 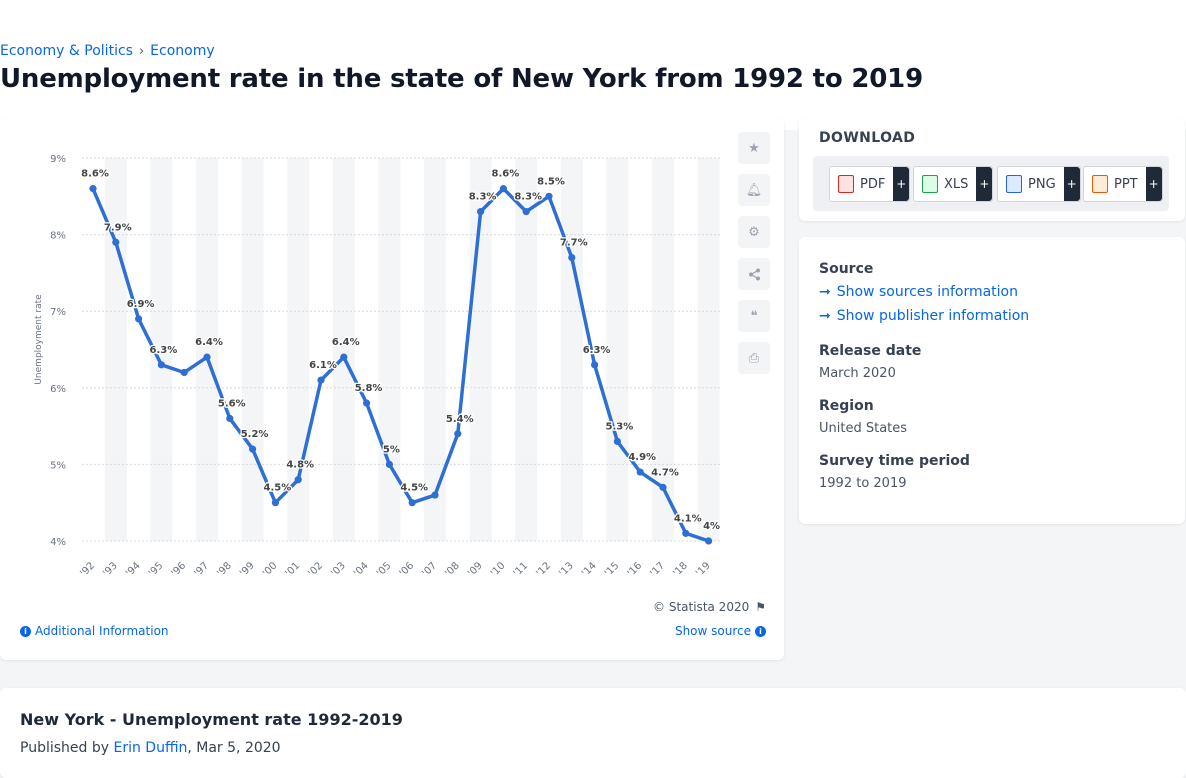 I want to click on download-xls-button: XLS +, so click(x=953, y=184).